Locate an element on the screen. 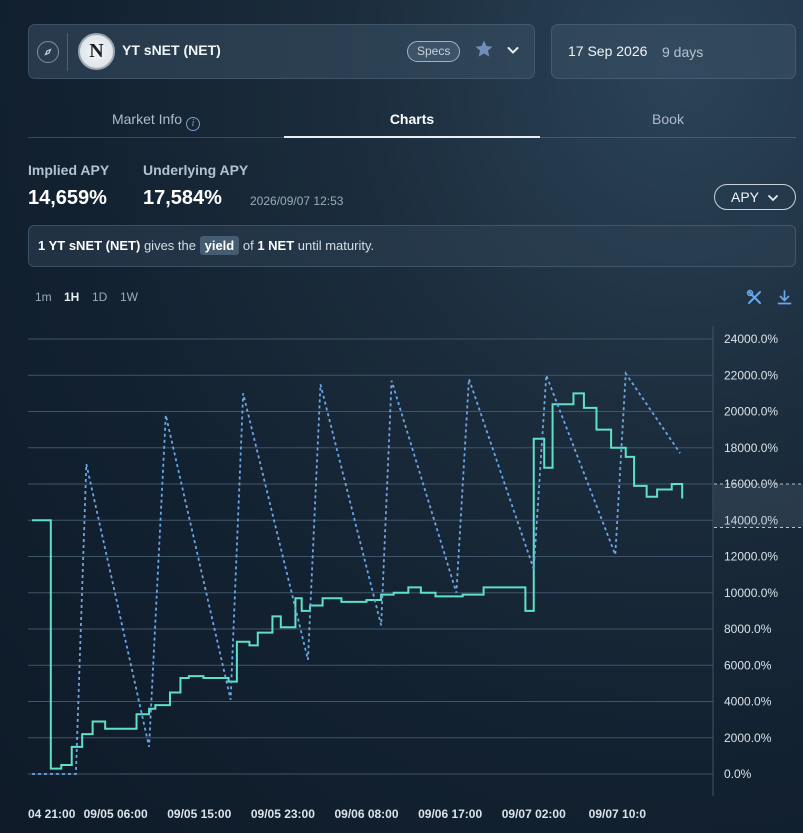  x-tick-label: 09/06 17:00 is located at coordinates (450, 814).